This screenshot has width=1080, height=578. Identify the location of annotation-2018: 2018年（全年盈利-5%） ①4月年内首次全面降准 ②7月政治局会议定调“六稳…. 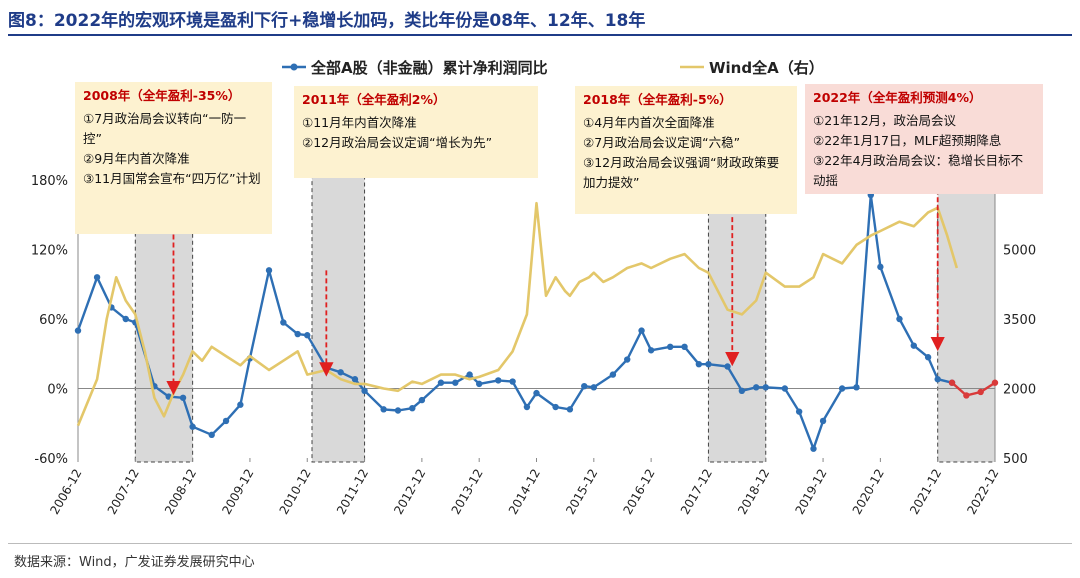
(686, 150).